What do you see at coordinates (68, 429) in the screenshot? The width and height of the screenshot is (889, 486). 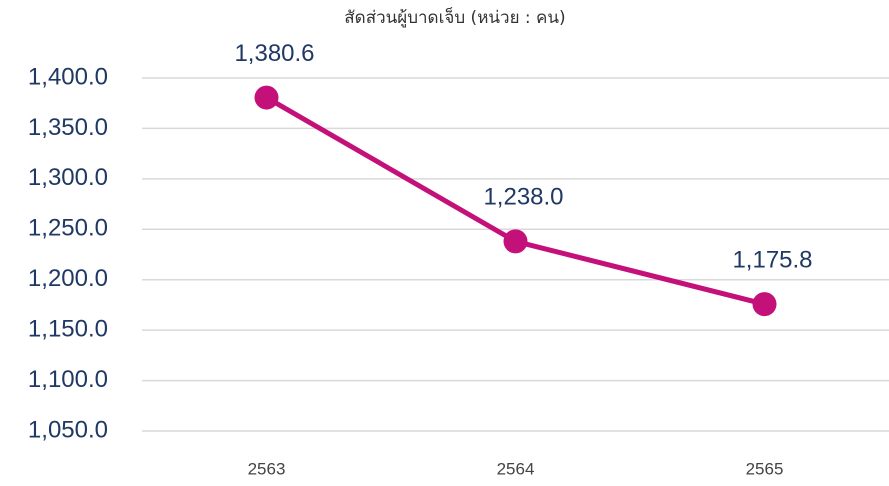 I see `y-tick-label: 1,050.0` at bounding box center [68, 429].